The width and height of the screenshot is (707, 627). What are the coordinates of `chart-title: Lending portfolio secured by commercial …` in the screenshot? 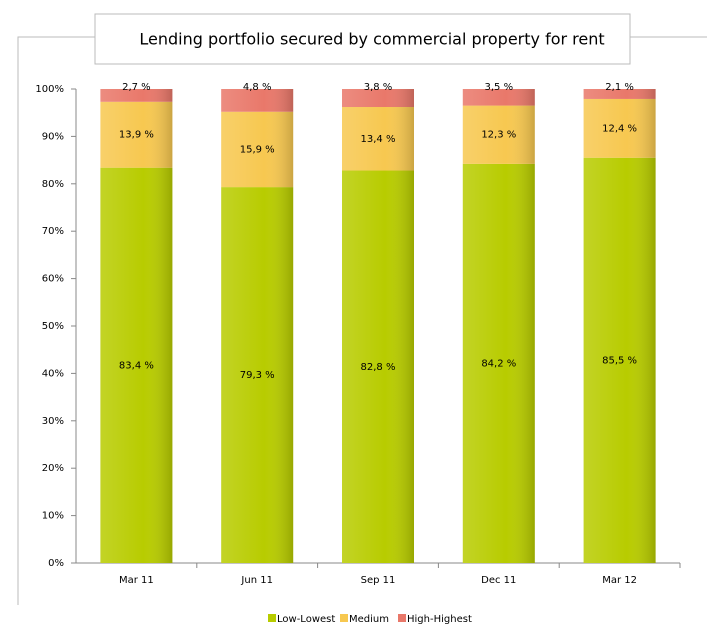 It's located at (371, 39).